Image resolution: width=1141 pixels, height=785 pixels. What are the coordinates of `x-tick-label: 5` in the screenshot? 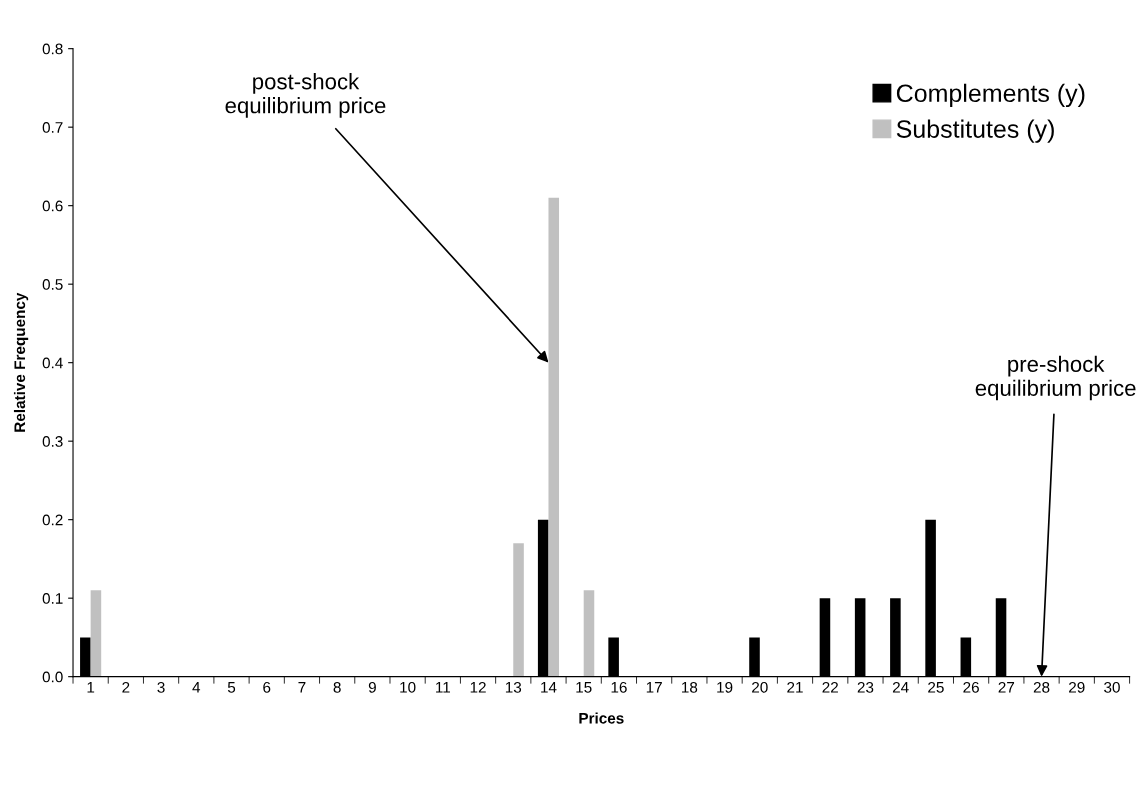 It's located at (231, 687).